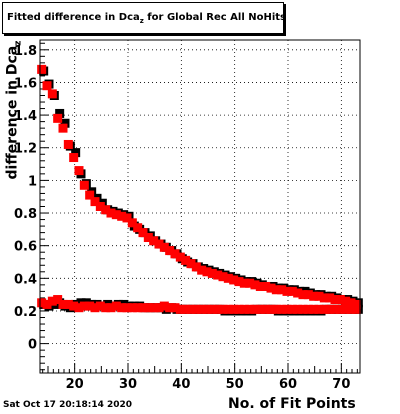  Describe the element at coordinates (25, 83) in the screenshot. I see `y-tick-label: 1.6` at that location.